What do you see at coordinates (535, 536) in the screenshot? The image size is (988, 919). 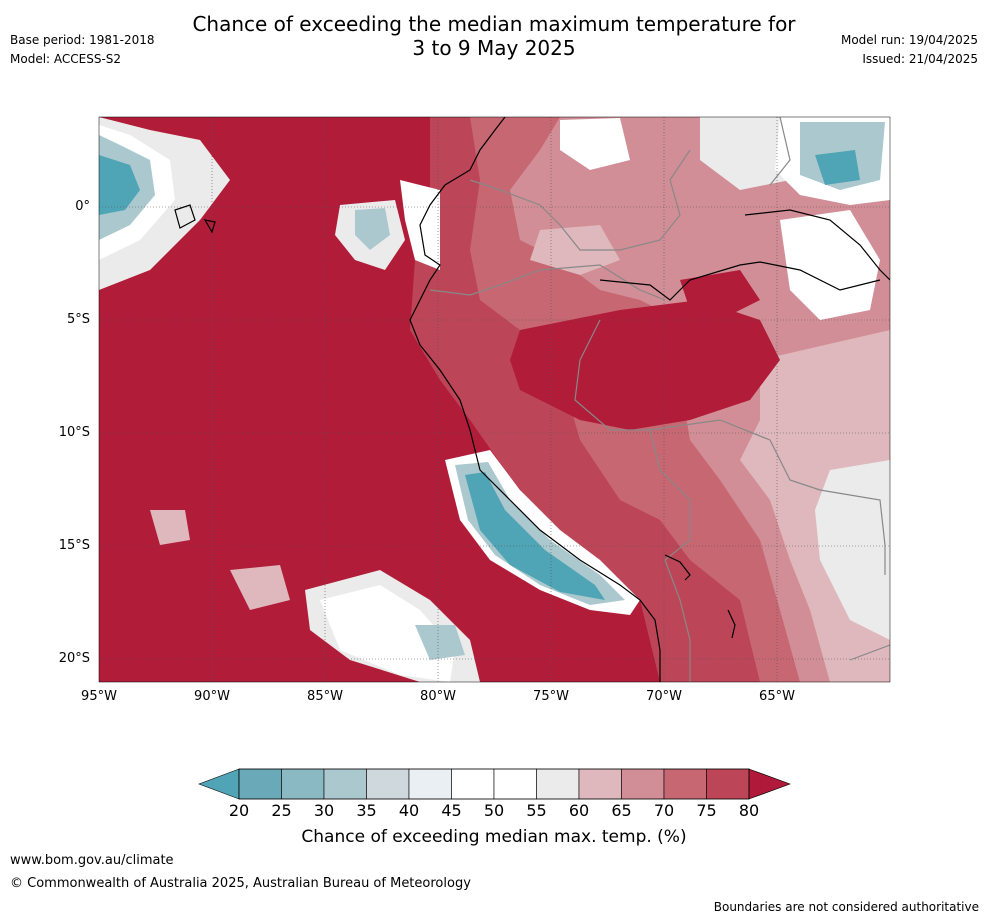 I see `contour-20-coast` at bounding box center [535, 536].